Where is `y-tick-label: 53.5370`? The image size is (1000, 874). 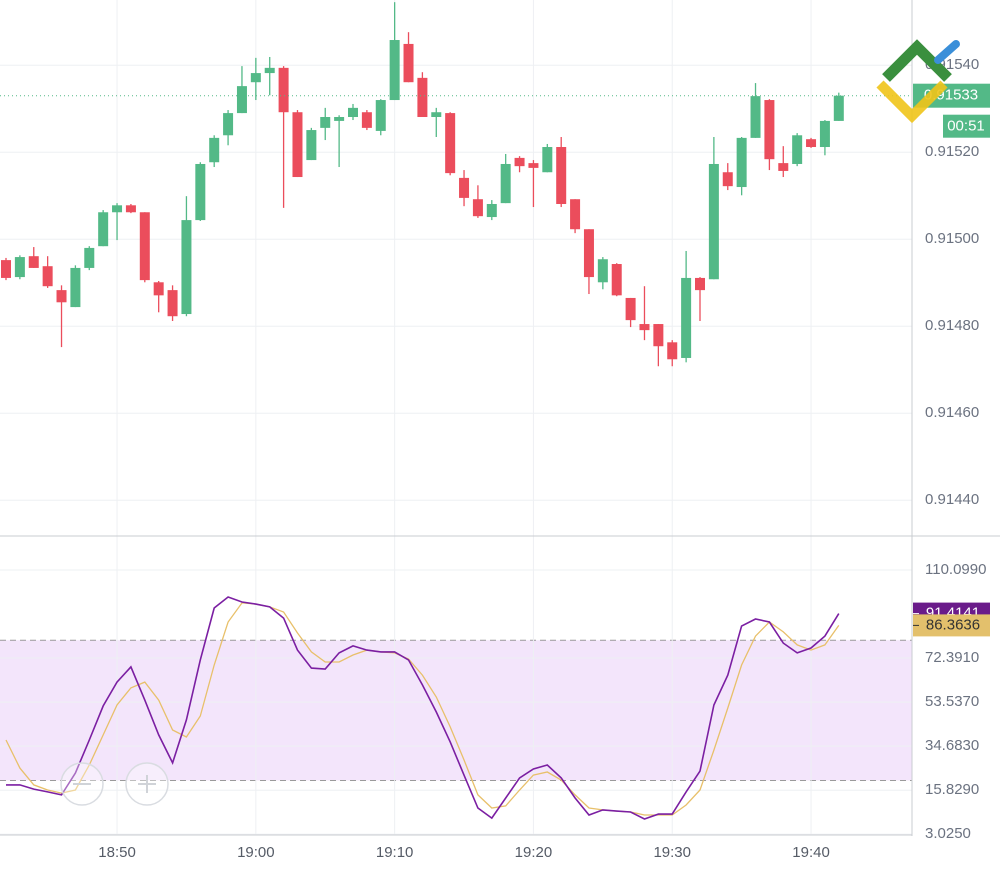
y-tick-label: 53.5370 is located at coordinates (952, 701).